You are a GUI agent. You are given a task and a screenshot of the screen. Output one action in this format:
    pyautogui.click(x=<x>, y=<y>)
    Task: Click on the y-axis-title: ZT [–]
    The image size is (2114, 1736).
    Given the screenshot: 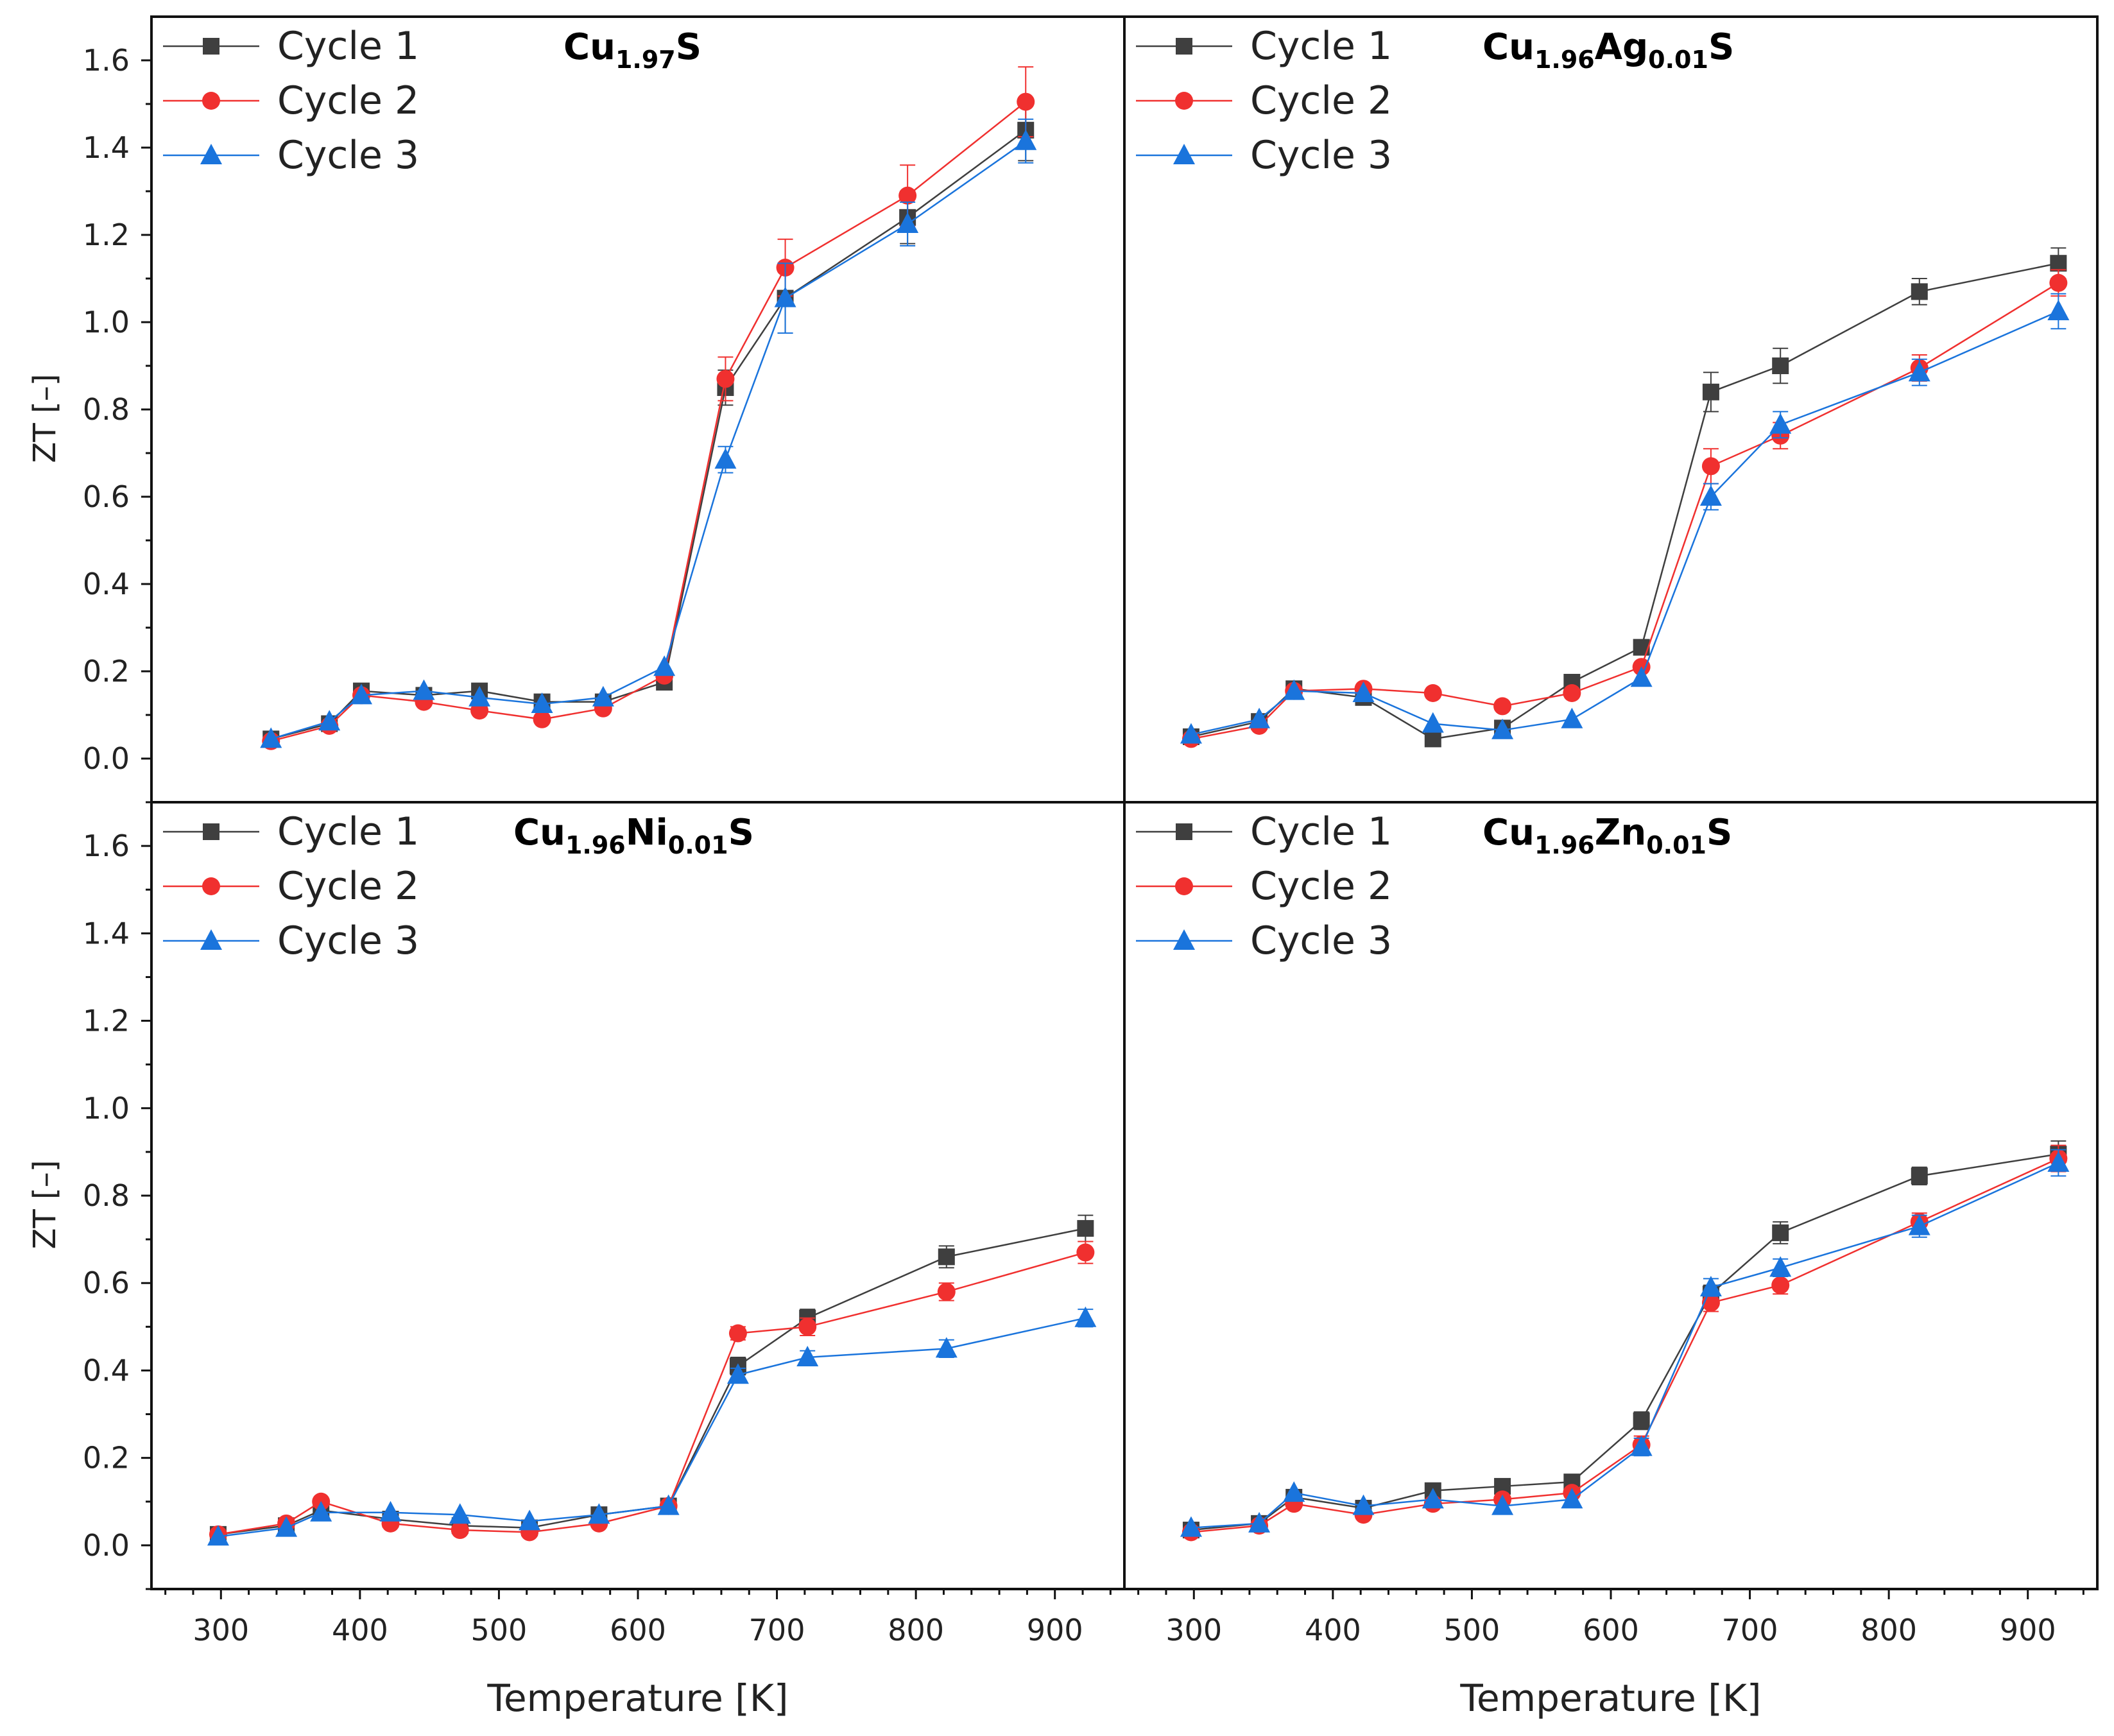 What is the action you would take?
    pyautogui.click(x=45, y=418)
    